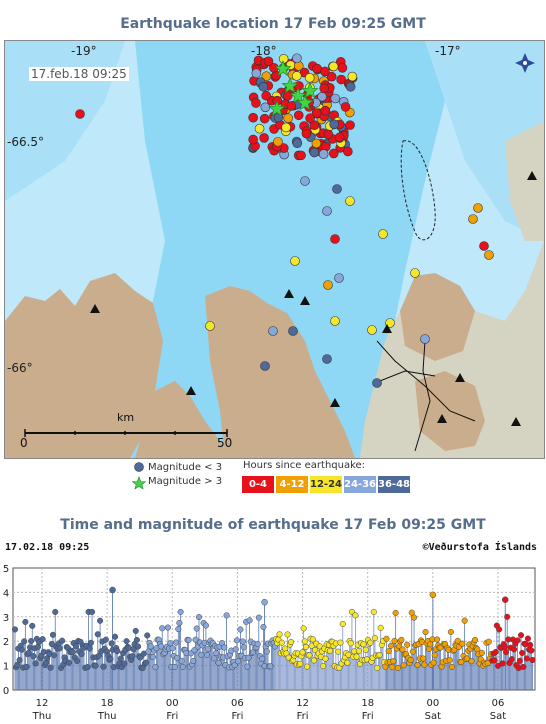 The height and width of the screenshot is (724, 546). I want to click on y-tick-label: 5, so click(6, 569).